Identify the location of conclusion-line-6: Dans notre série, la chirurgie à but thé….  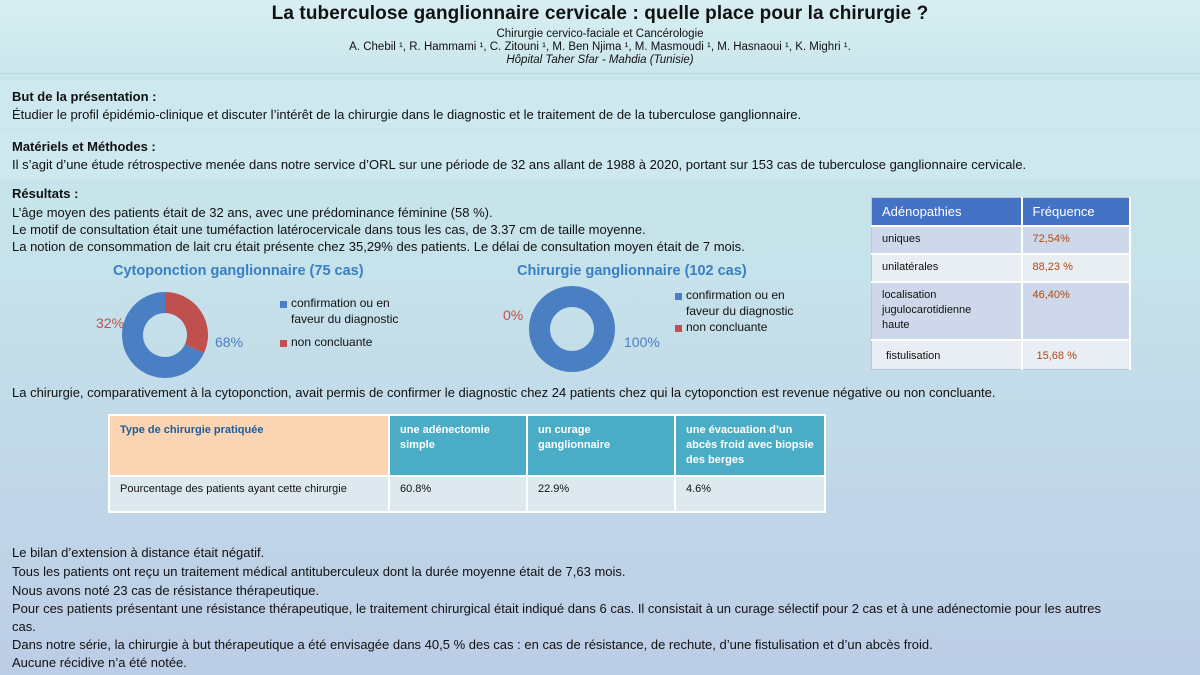
(472, 644).